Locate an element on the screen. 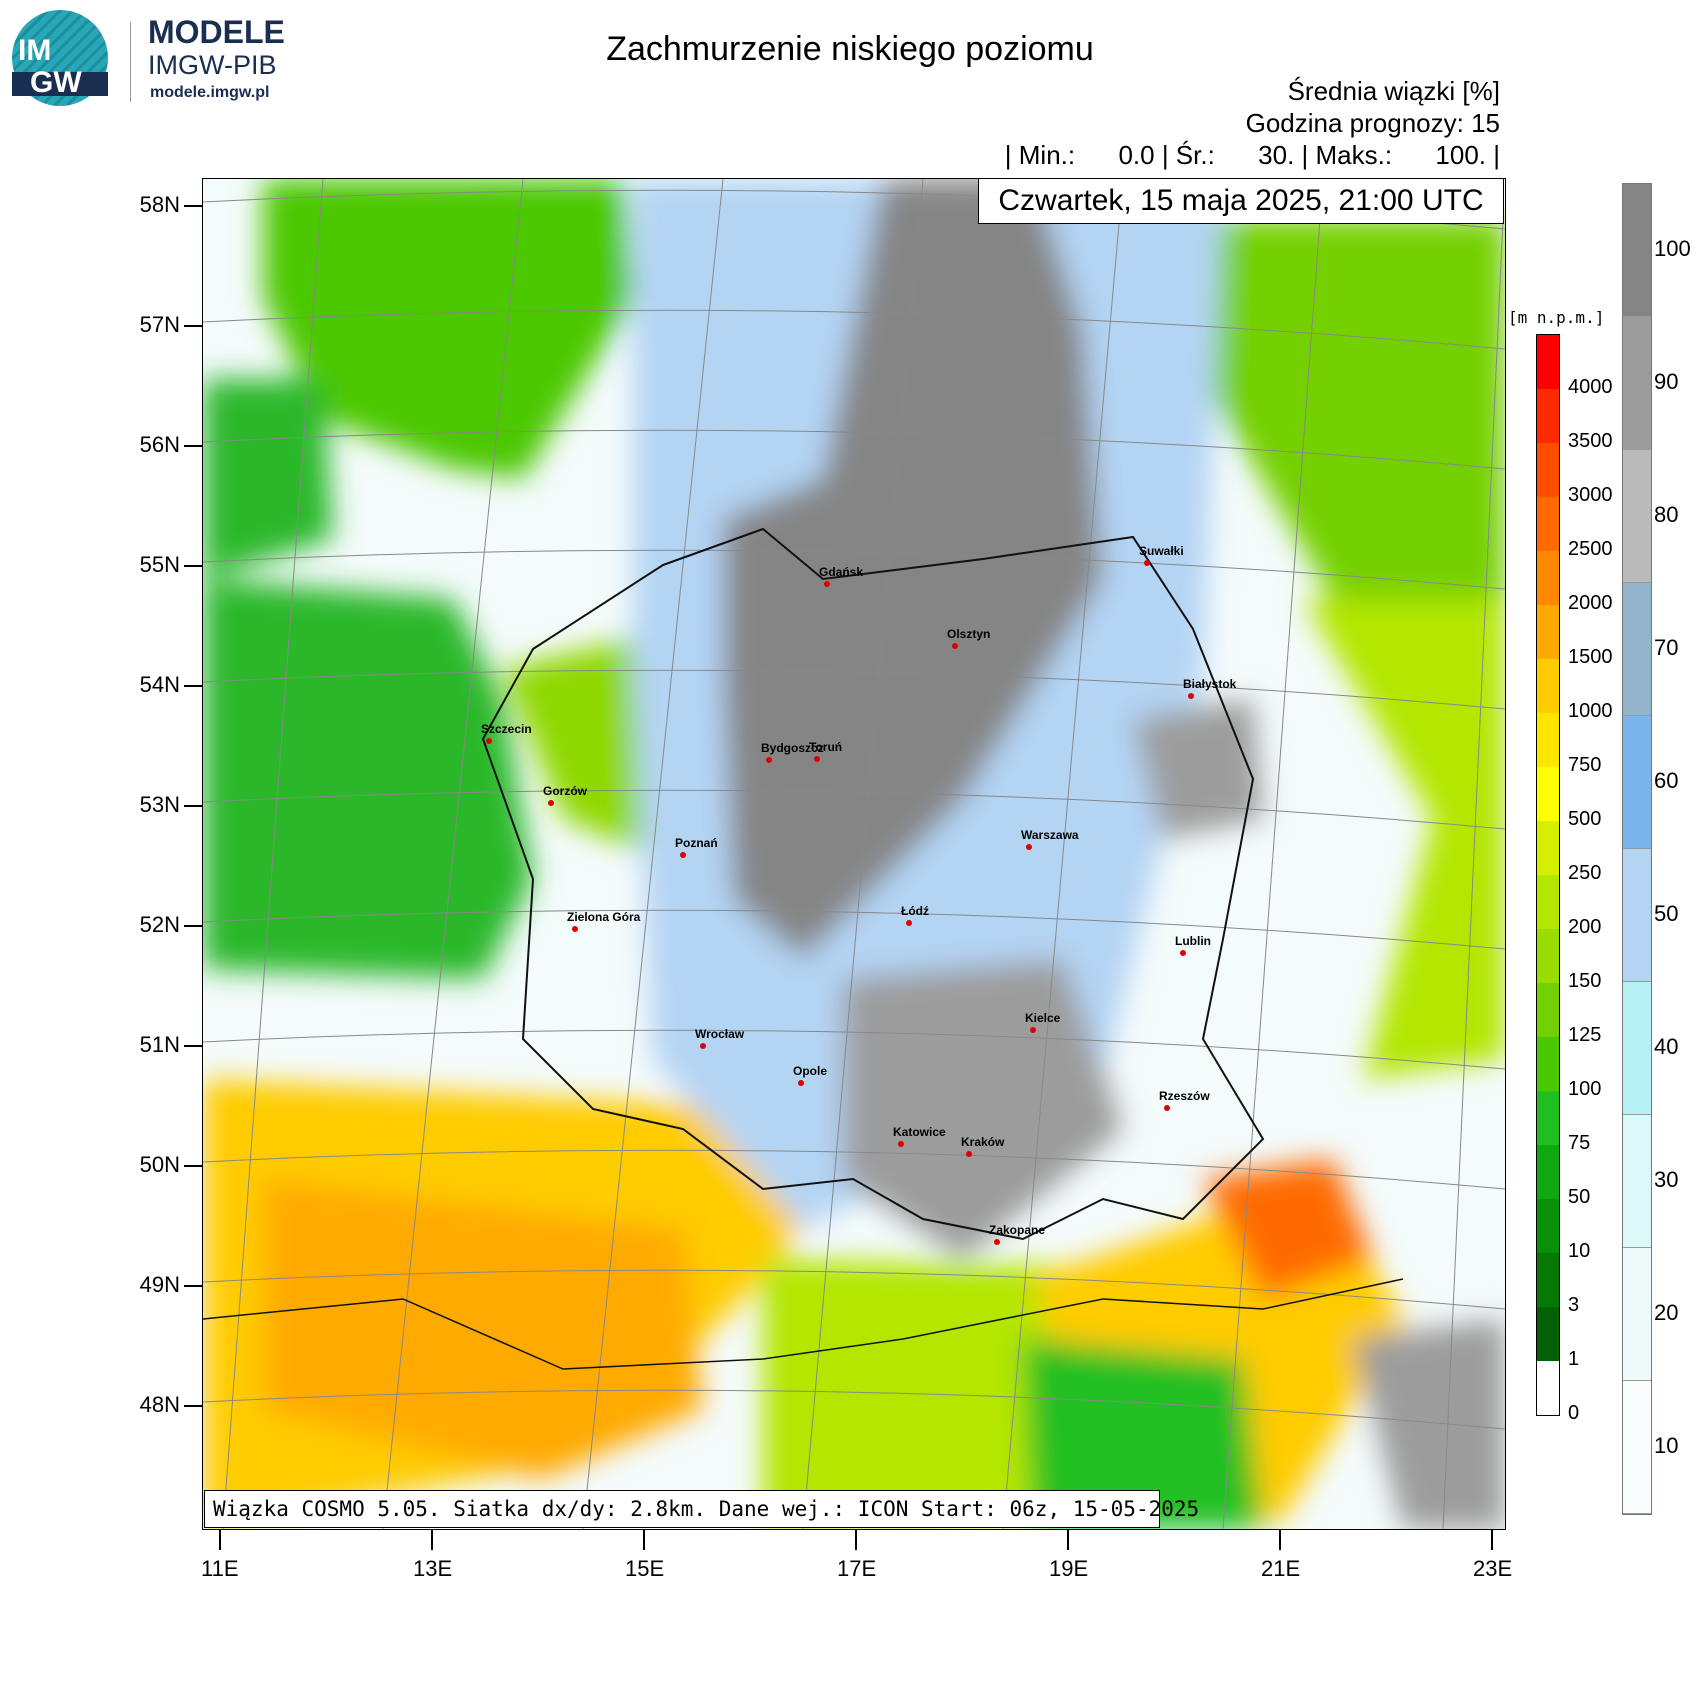 The image size is (1700, 1700). terrain-scale-label: 3 is located at coordinates (1574, 1305).